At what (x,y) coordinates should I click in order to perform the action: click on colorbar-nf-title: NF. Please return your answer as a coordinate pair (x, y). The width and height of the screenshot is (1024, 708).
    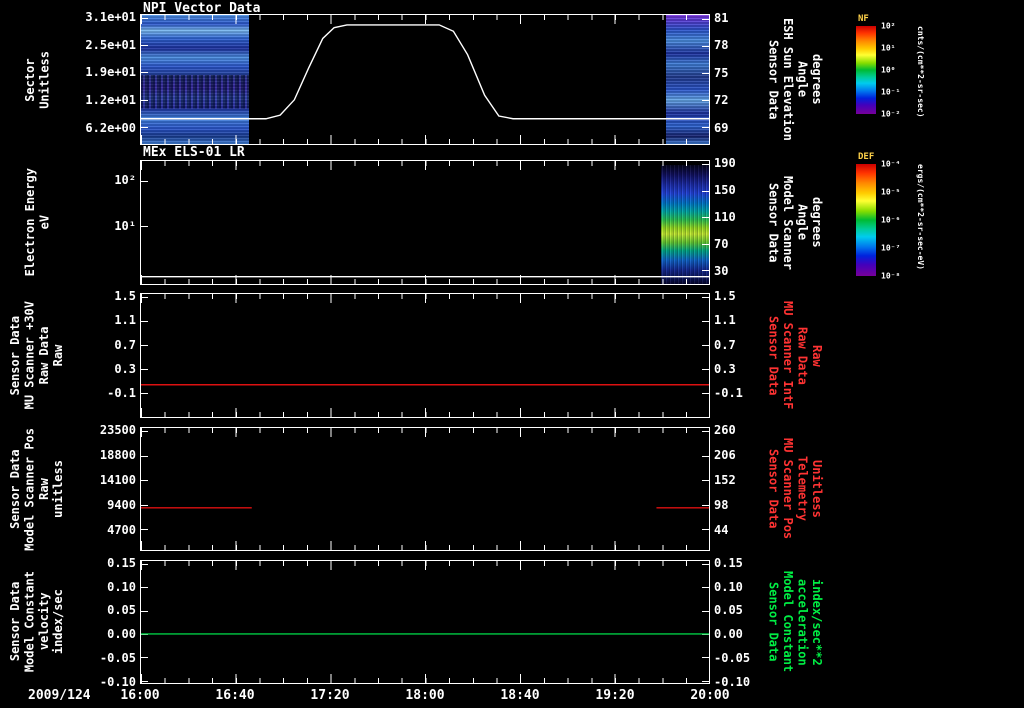
    Looking at the image, I should click on (863, 19).